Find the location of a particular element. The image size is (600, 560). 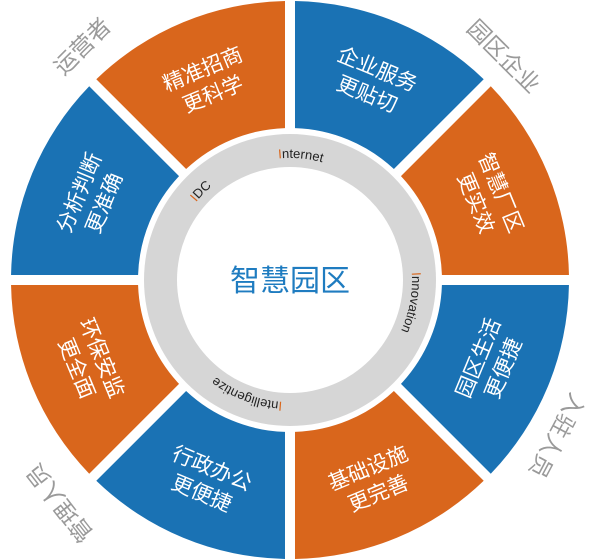

ring-label-internet: Internet is located at coordinates (302, 155).